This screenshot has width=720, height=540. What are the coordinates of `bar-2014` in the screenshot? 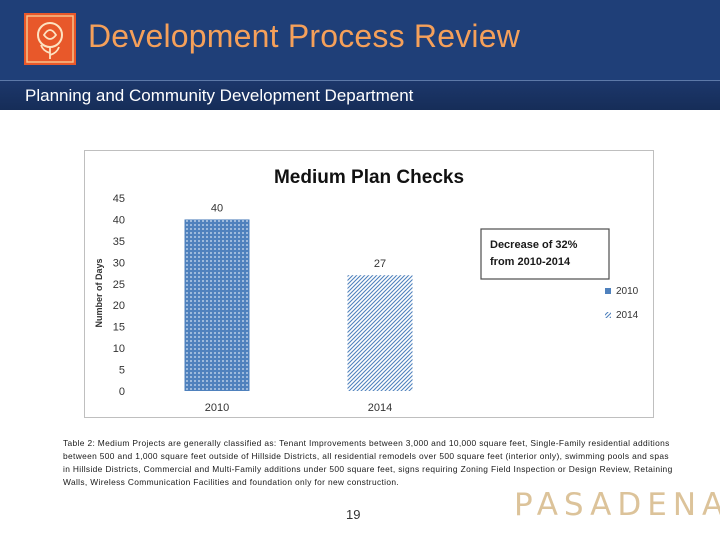 It's located at (380, 333).